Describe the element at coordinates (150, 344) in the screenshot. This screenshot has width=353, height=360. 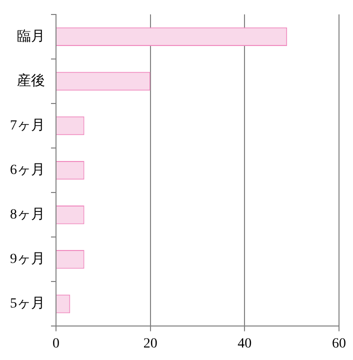
I see `x-tick-label: 20` at that location.